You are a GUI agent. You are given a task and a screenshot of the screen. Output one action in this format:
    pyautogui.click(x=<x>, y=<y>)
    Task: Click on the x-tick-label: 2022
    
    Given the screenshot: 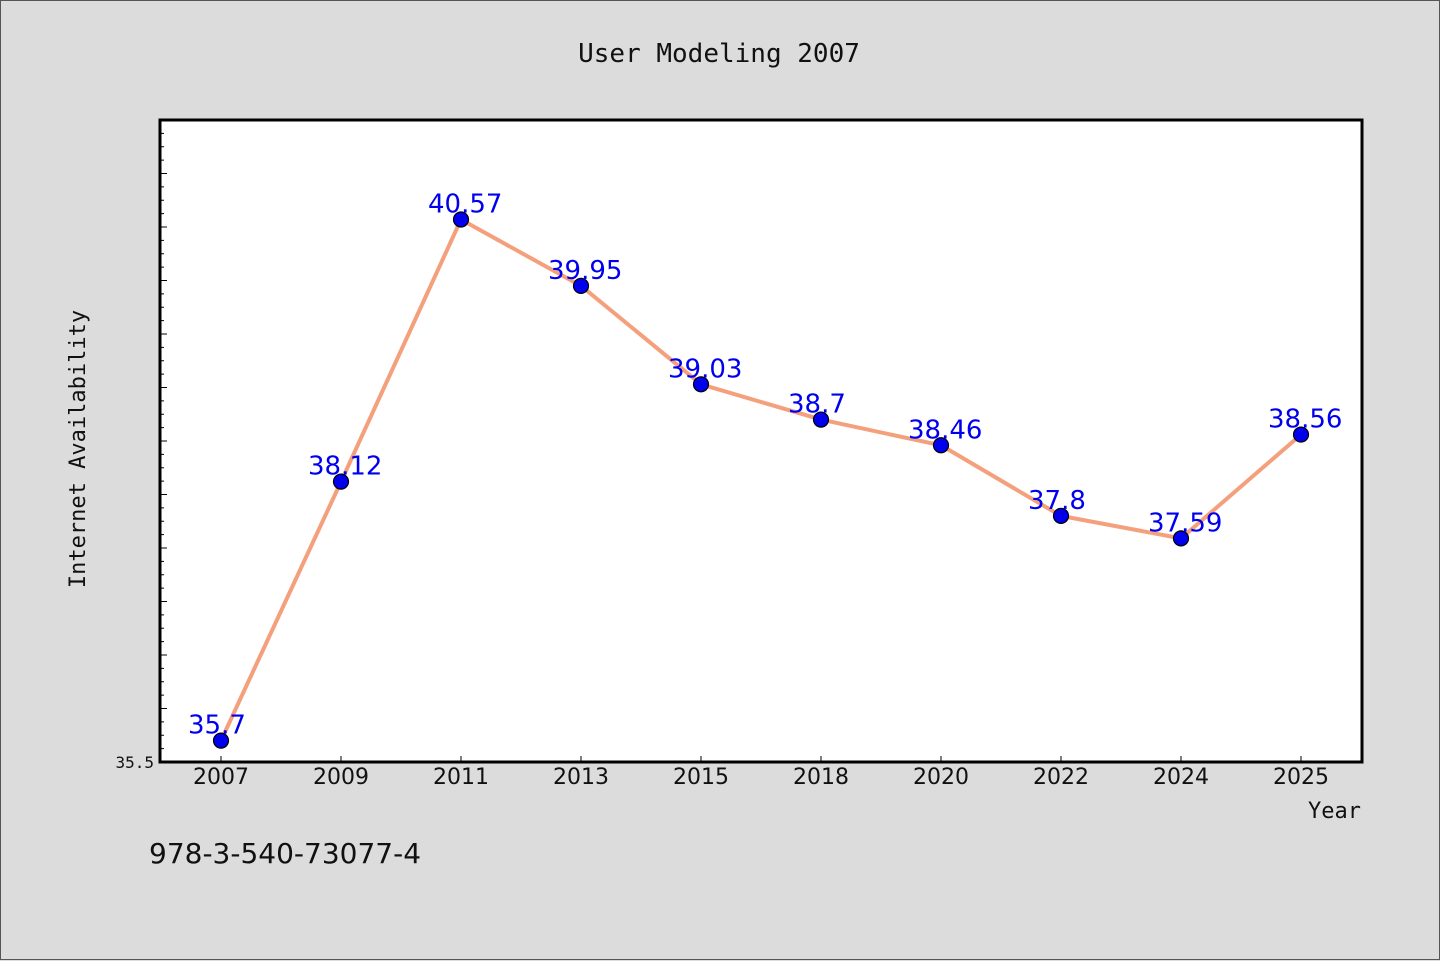 What is the action you would take?
    pyautogui.click(x=1061, y=777)
    